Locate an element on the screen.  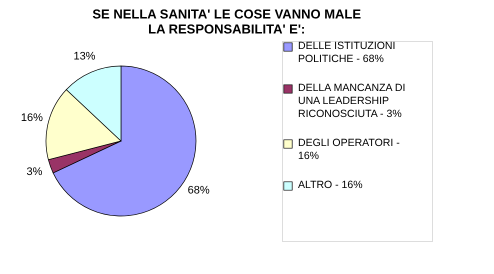
data-label: 3% is located at coordinates (34, 172).